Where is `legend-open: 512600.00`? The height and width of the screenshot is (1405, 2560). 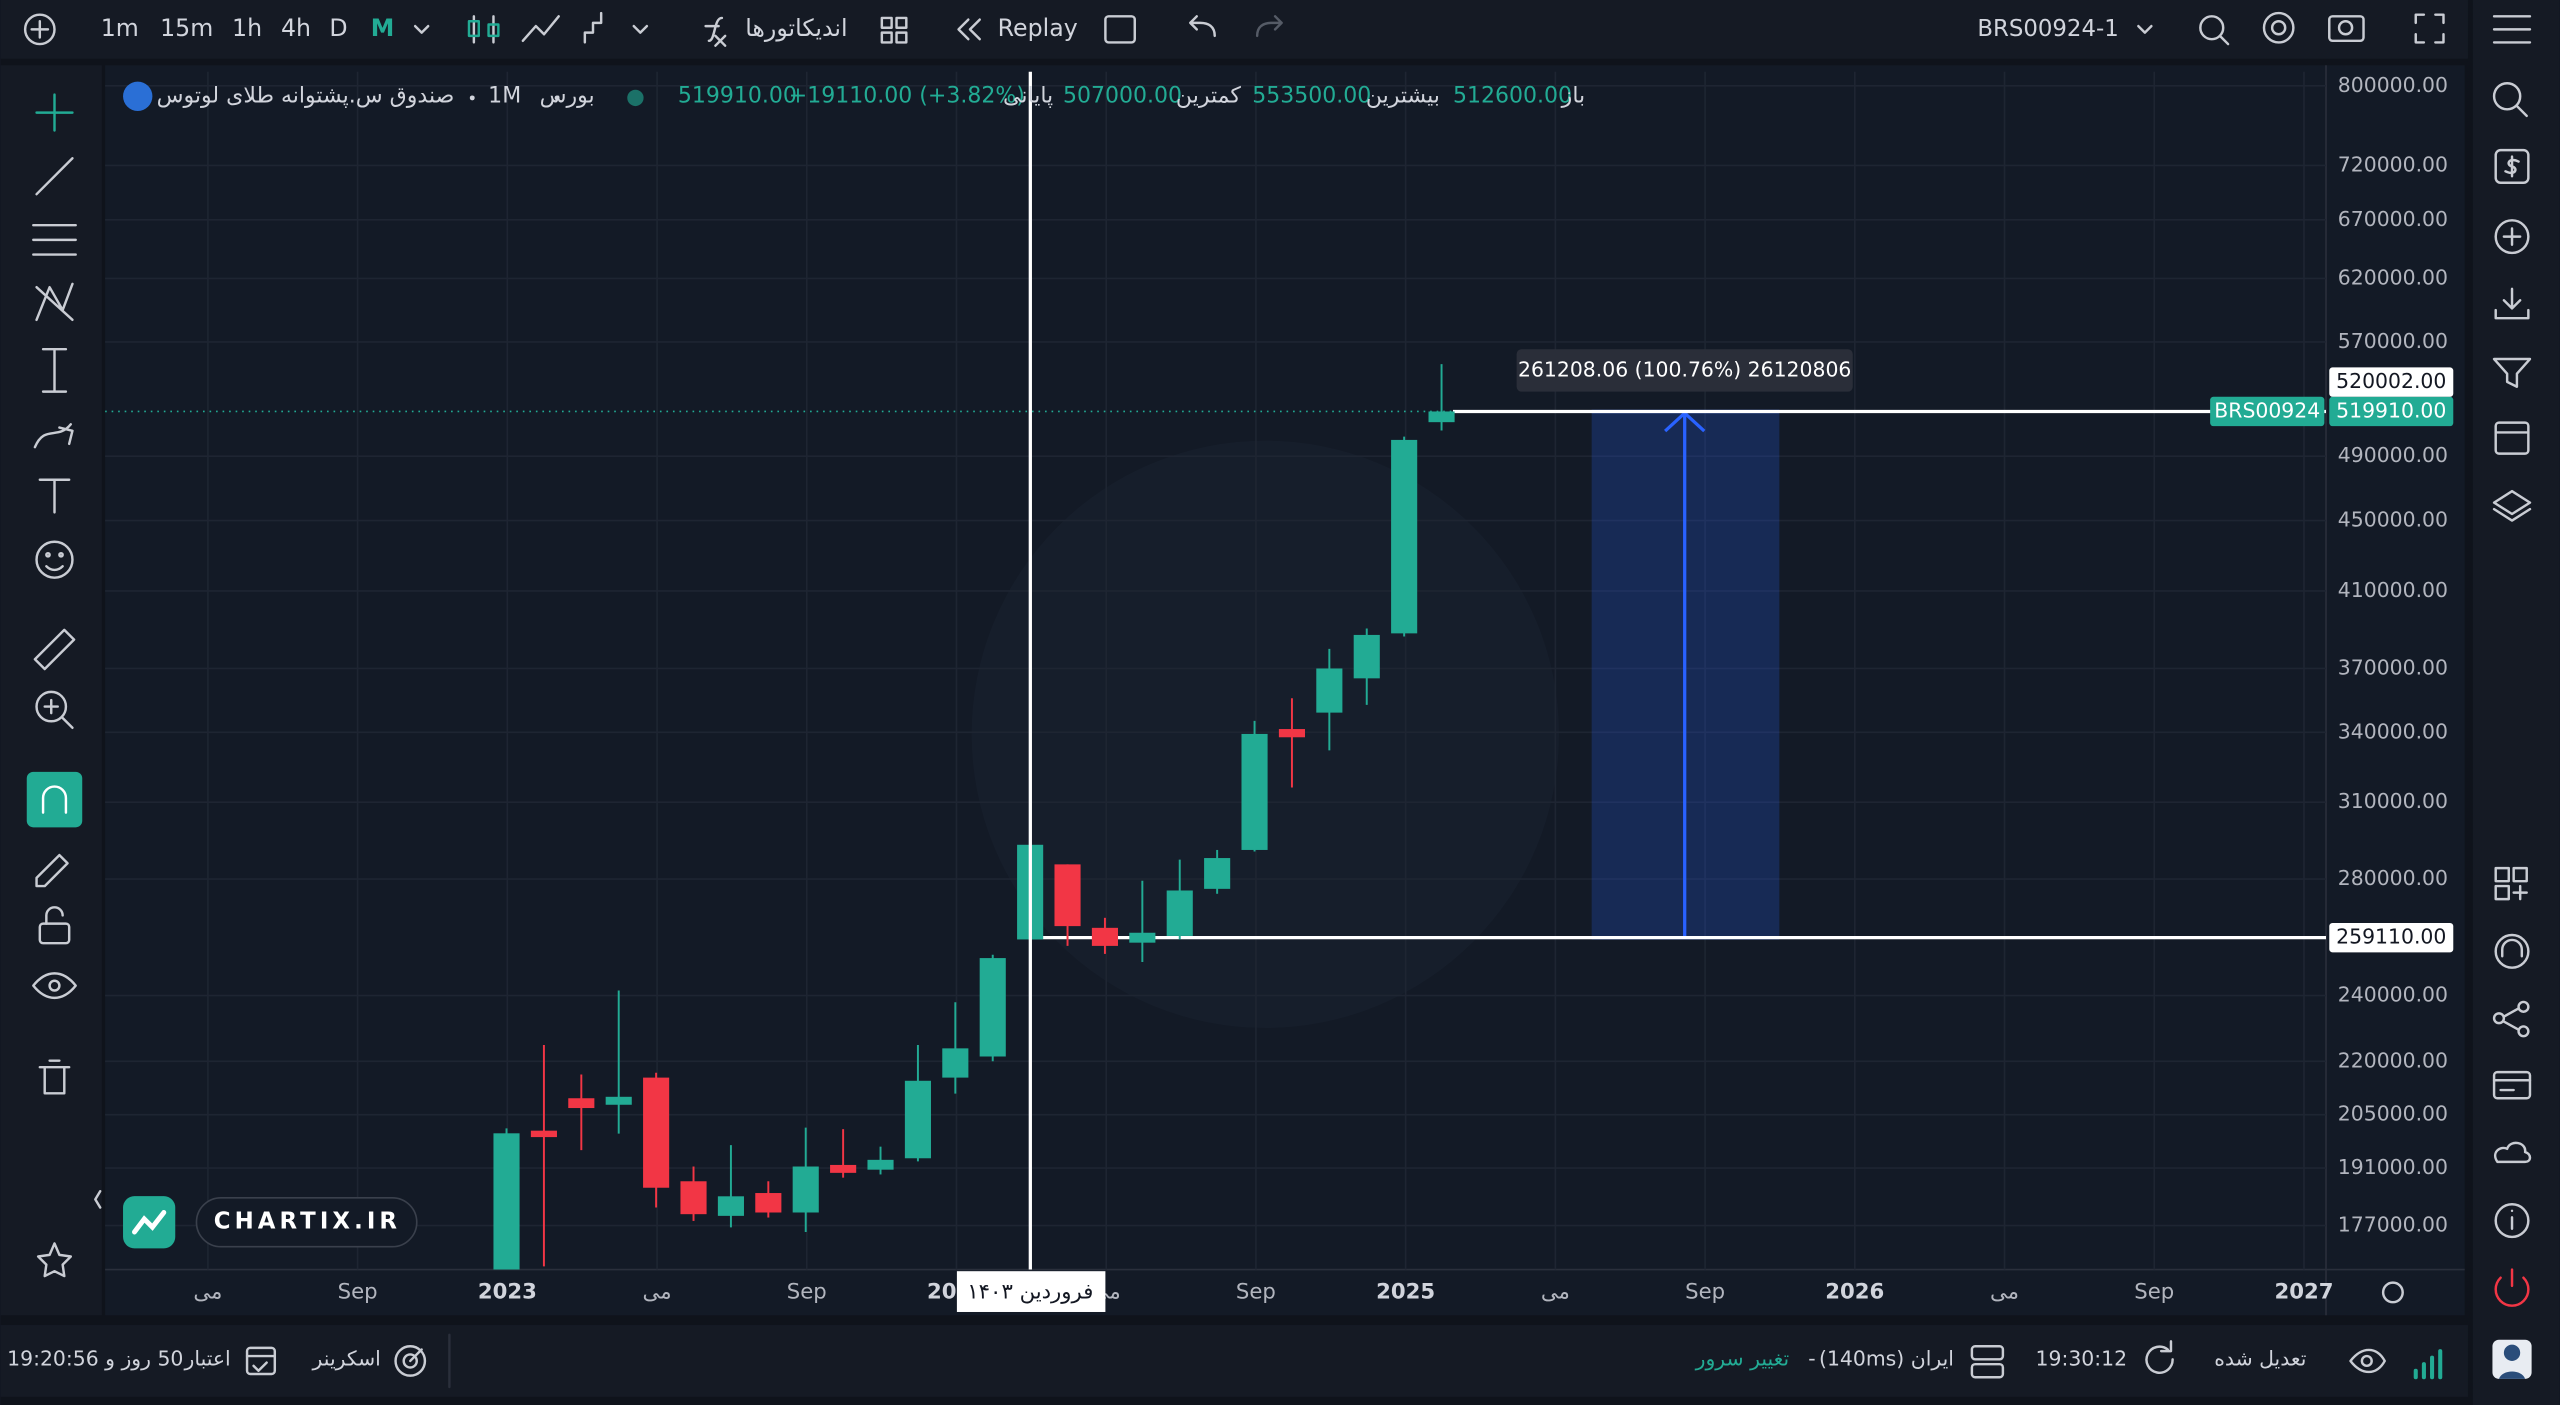
legend-open: 512600.00 is located at coordinates (1512, 95).